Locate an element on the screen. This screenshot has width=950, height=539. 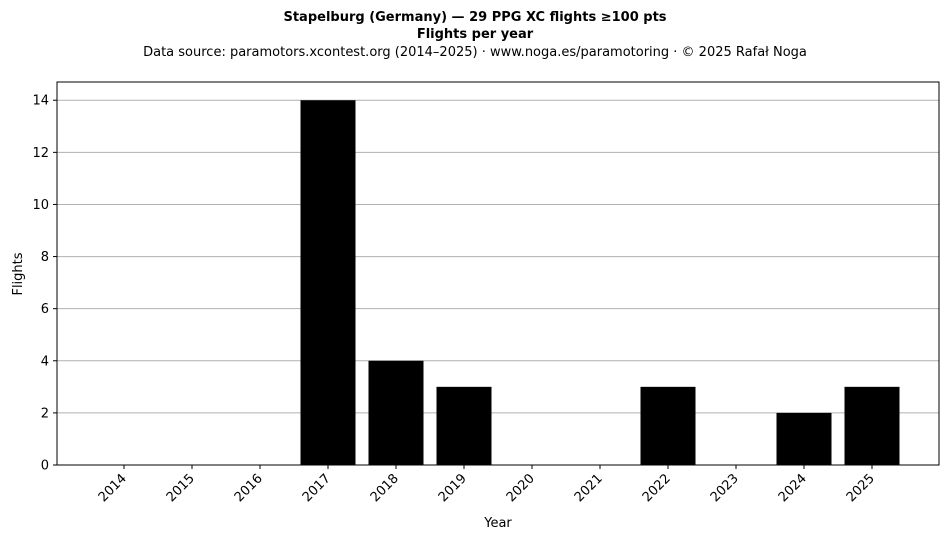
y-tick-label: 10 is located at coordinates (40, 205).